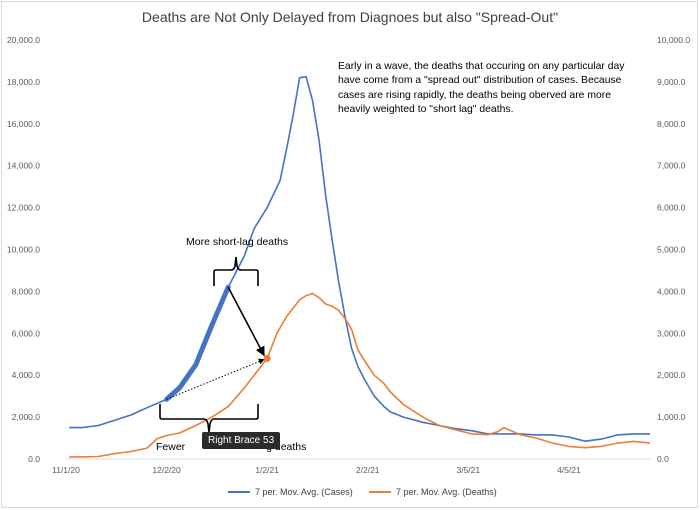 Image resolution: width=700 pixels, height=510 pixels. What do you see at coordinates (66, 470) in the screenshot?
I see `x-tick-label: 11/1/20` at bounding box center [66, 470].